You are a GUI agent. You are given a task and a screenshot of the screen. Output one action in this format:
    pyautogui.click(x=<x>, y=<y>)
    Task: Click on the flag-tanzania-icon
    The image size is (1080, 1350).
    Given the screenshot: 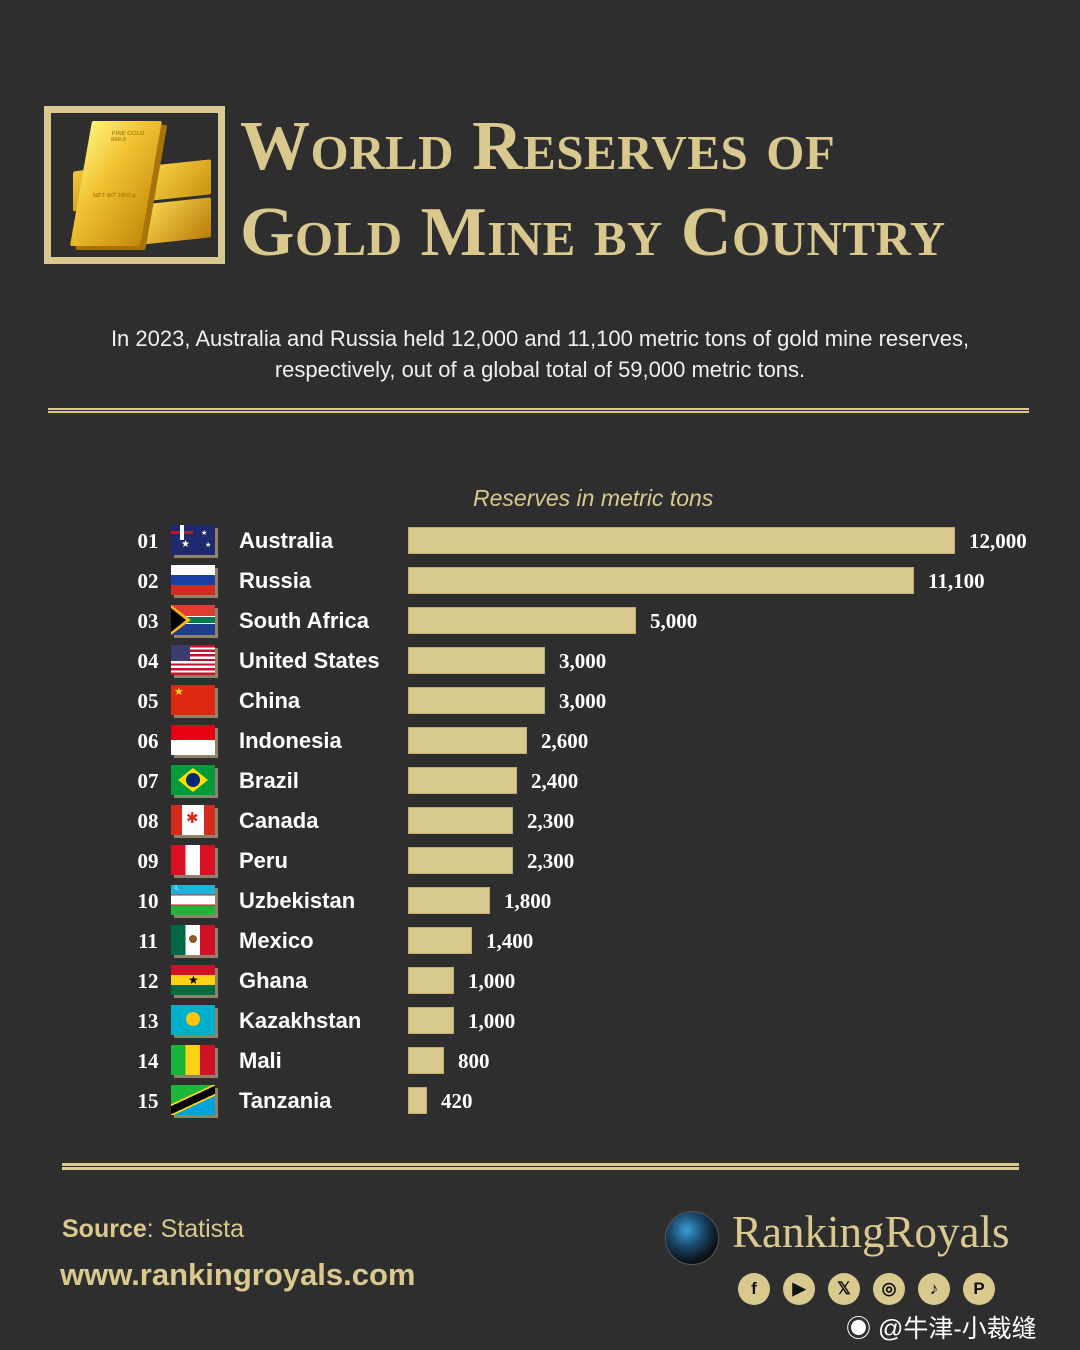 What is the action you would take?
    pyautogui.click(x=193, y=1100)
    